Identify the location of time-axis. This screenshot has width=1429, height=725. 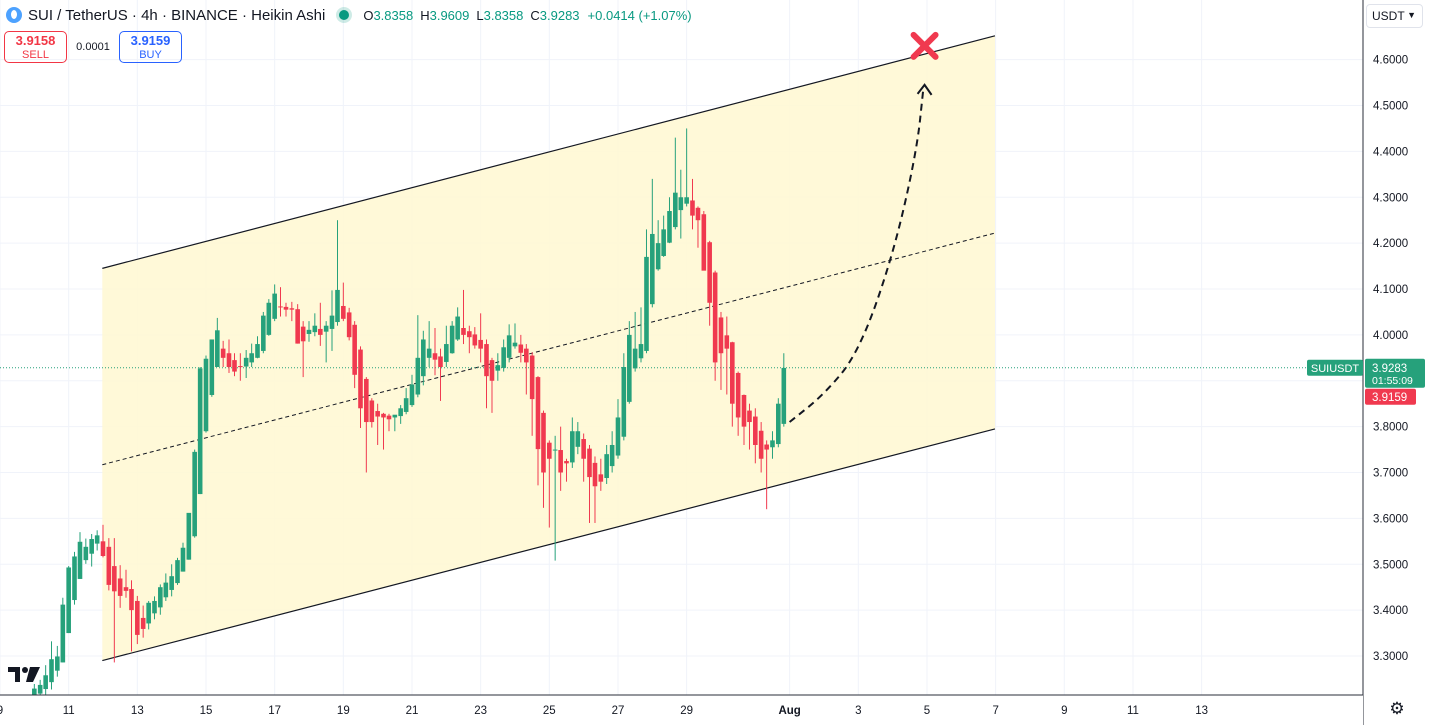
(681, 710).